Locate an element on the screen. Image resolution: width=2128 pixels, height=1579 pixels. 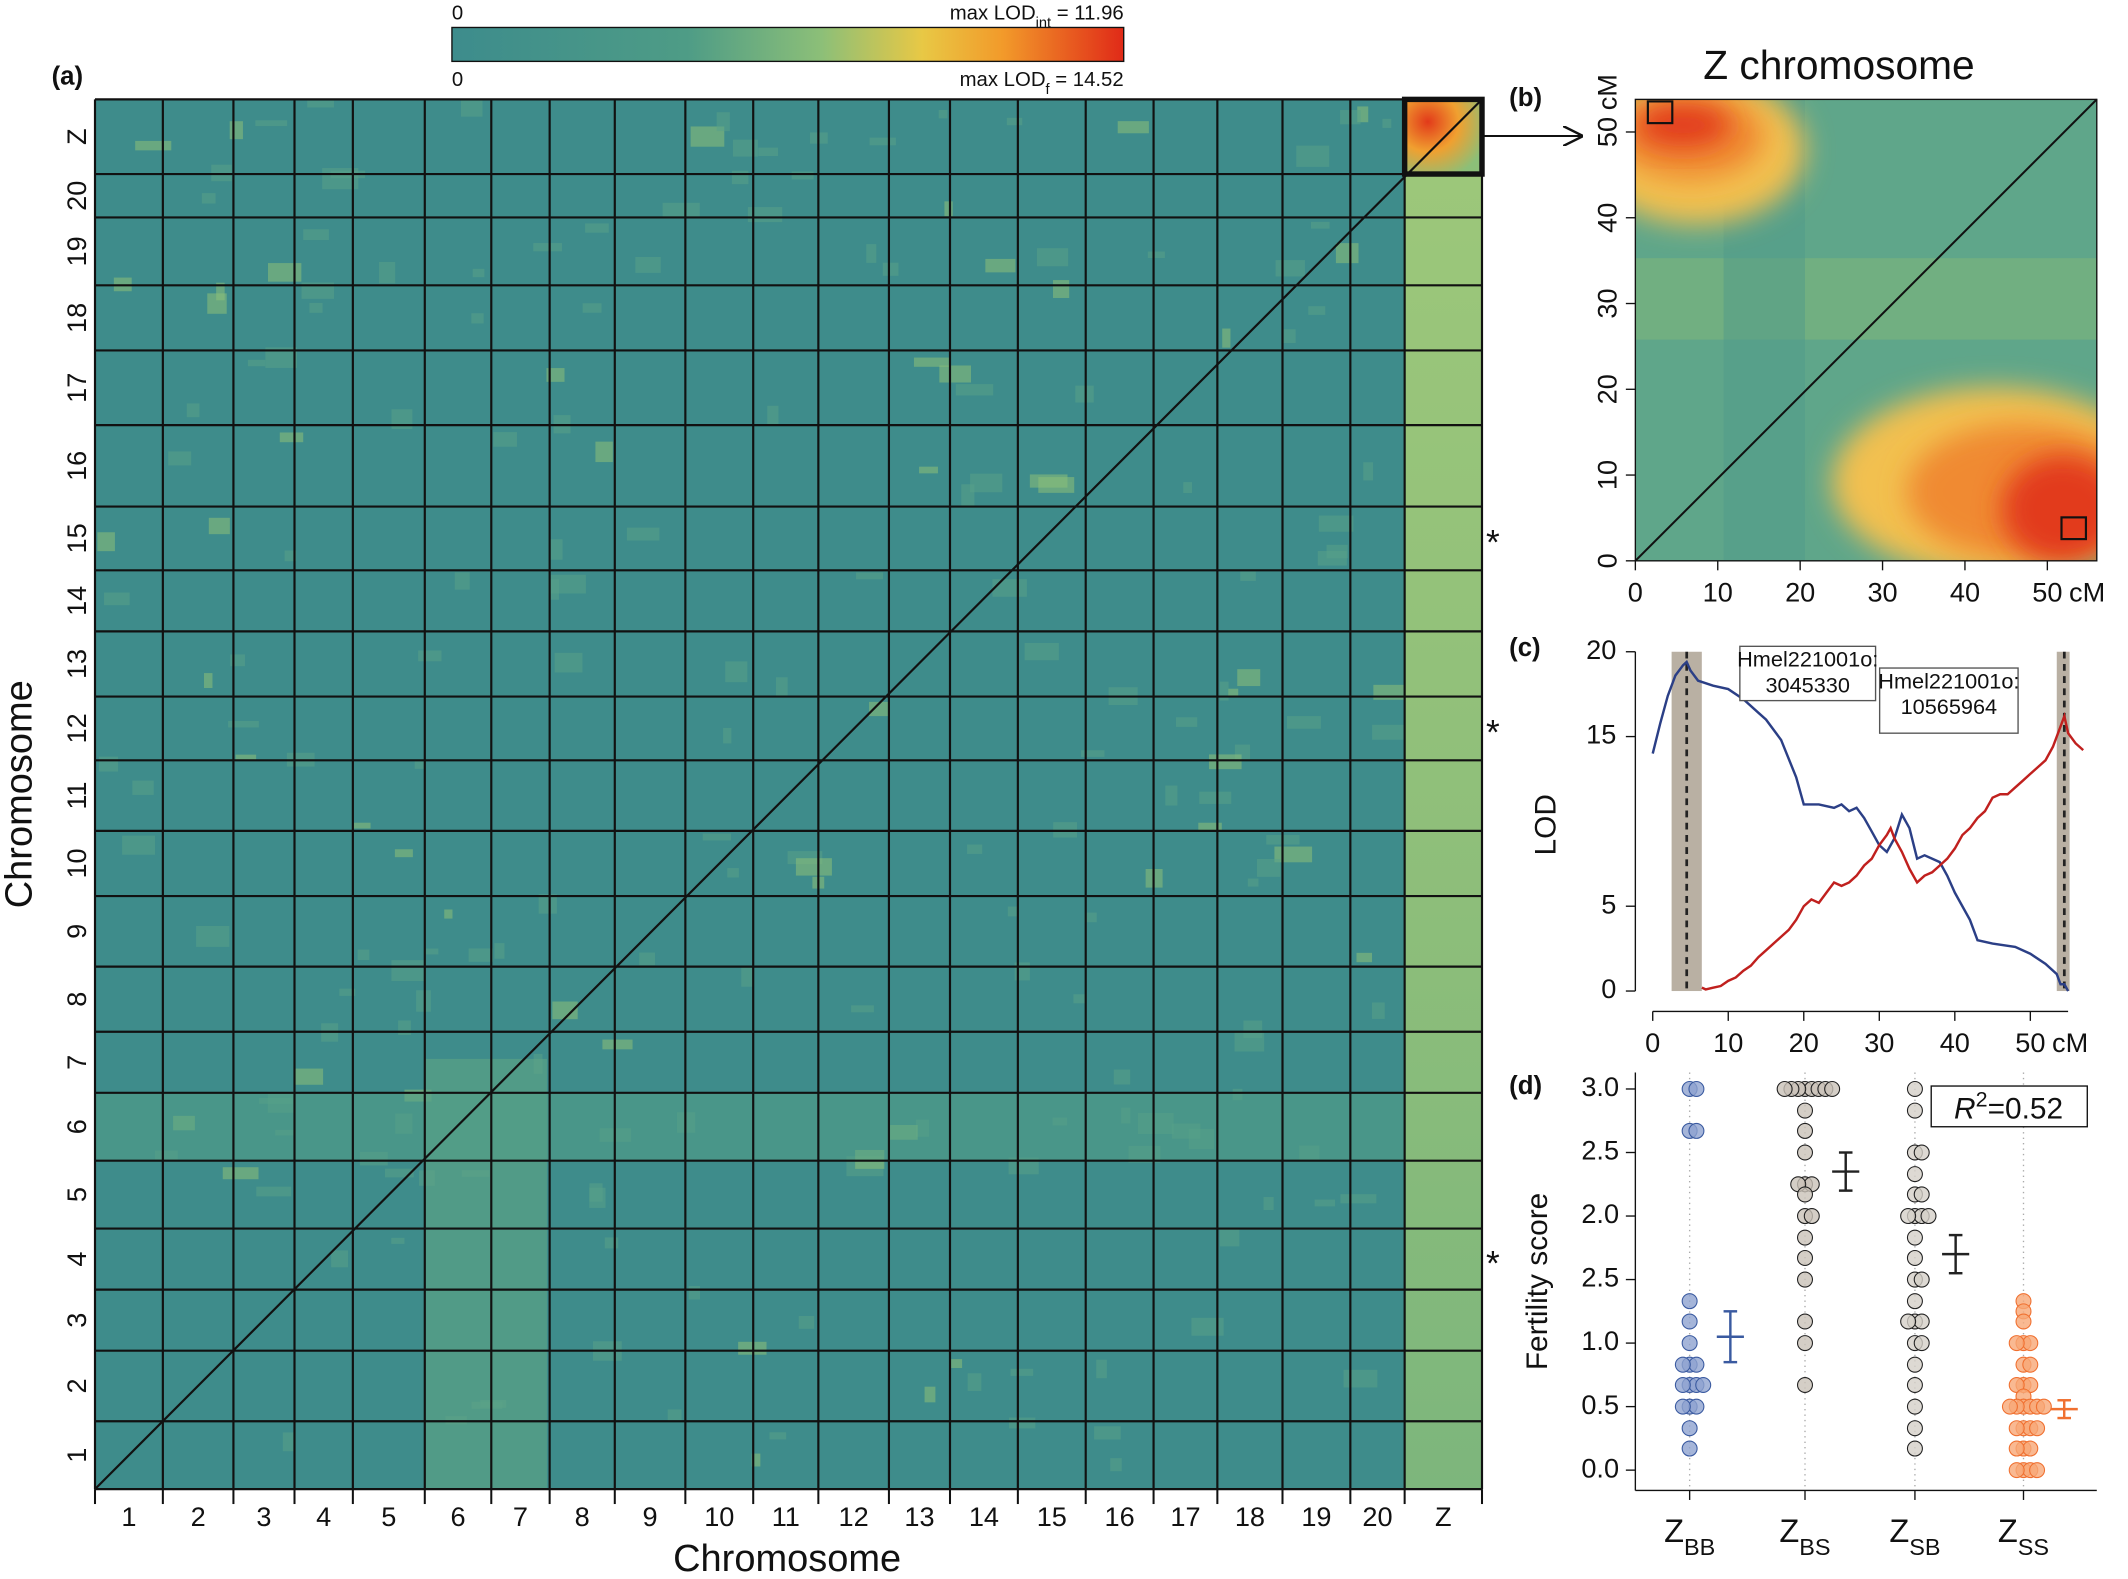
y-tick-label: 4 is located at coordinates (76, 1259).